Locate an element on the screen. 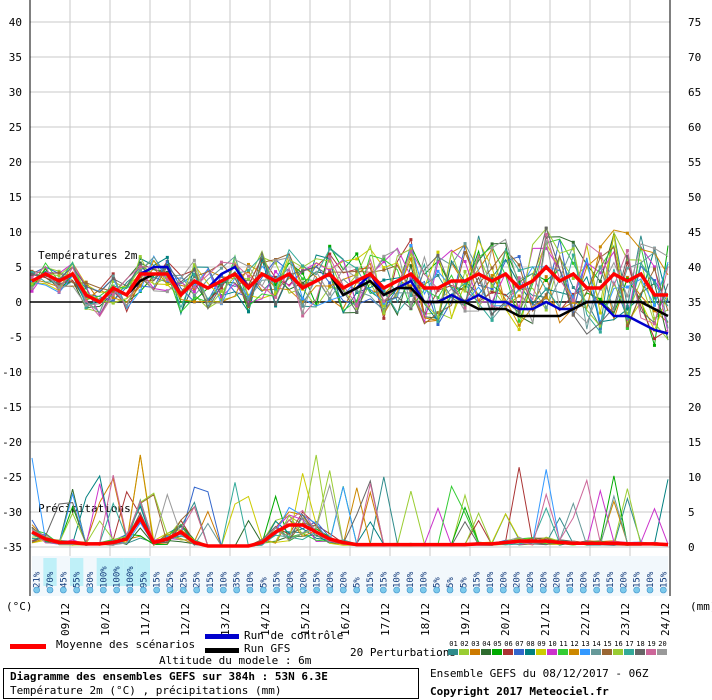 The width and height of the screenshot is (712, 700). perturbation-legend-item: 09 is located at coordinates (541, 647).